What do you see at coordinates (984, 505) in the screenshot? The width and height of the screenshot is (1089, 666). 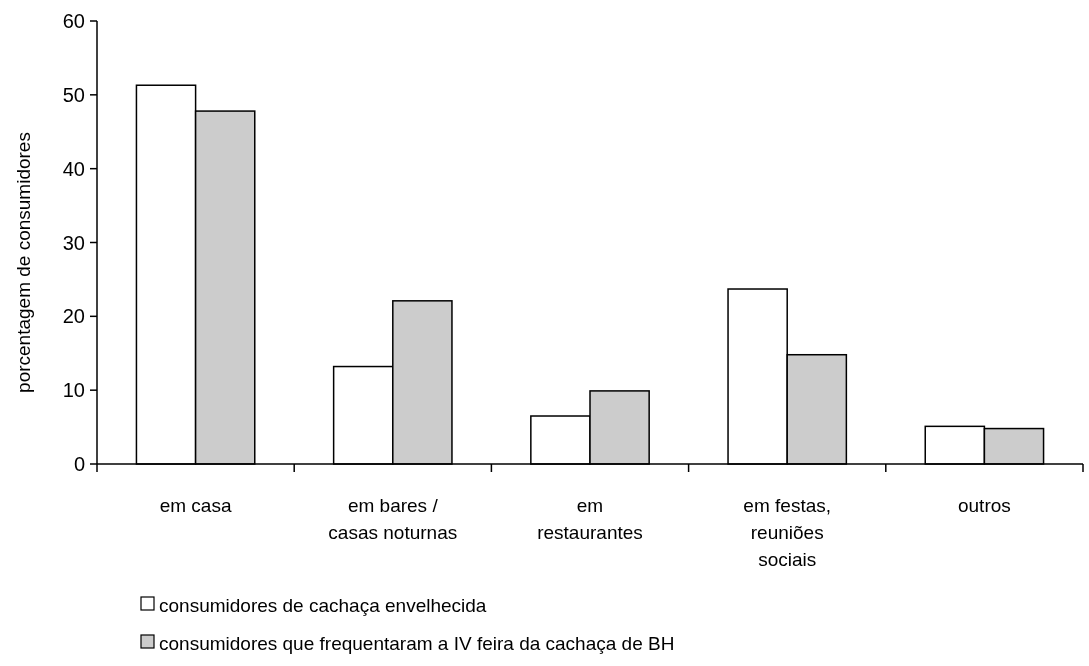 I see `x-tick-label: outros` at bounding box center [984, 505].